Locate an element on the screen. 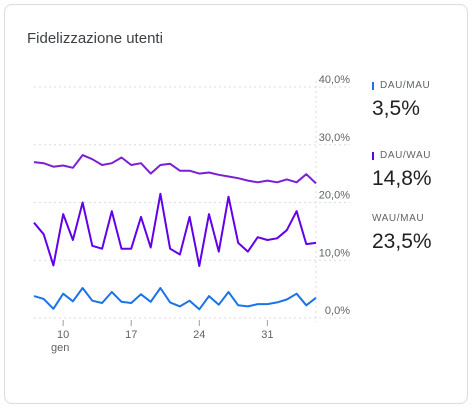 The width and height of the screenshot is (474, 411). y-tick-label: 0,0% is located at coordinates (337, 311).